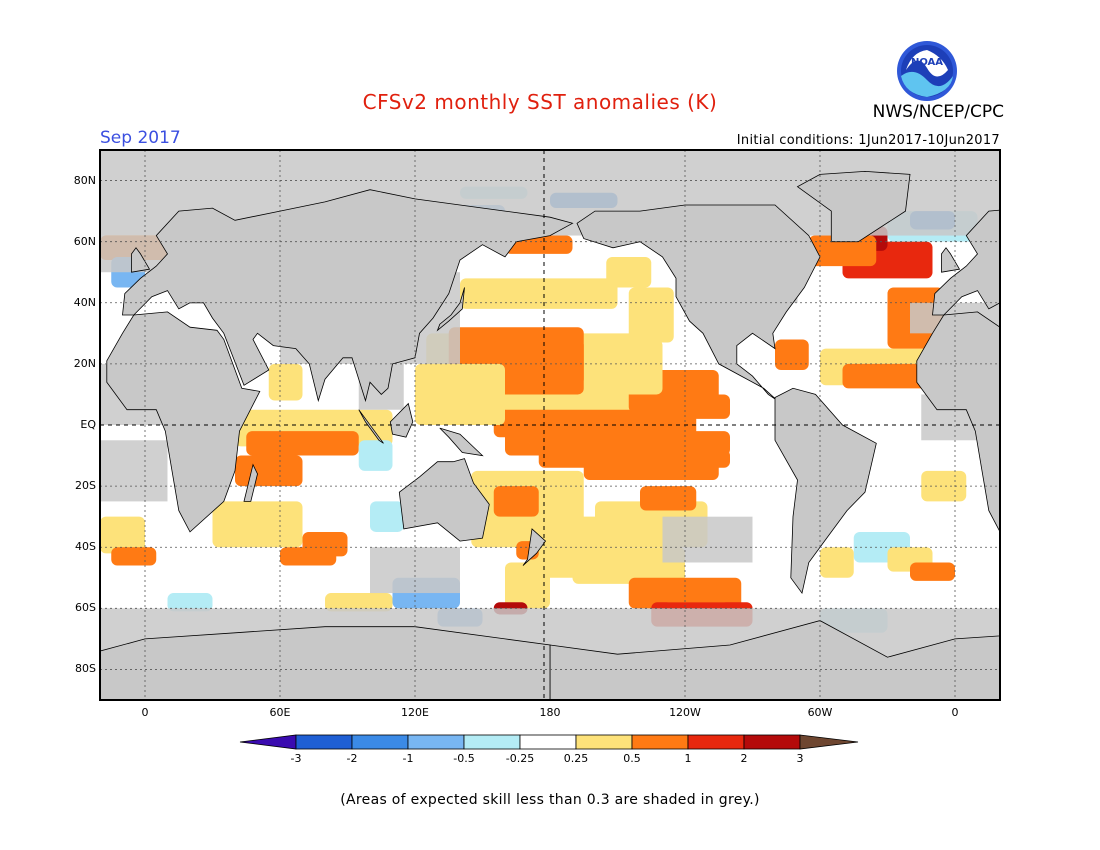 The width and height of the screenshot is (1100, 850). I want to click on lat-tick-label: EQ, so click(88, 424).